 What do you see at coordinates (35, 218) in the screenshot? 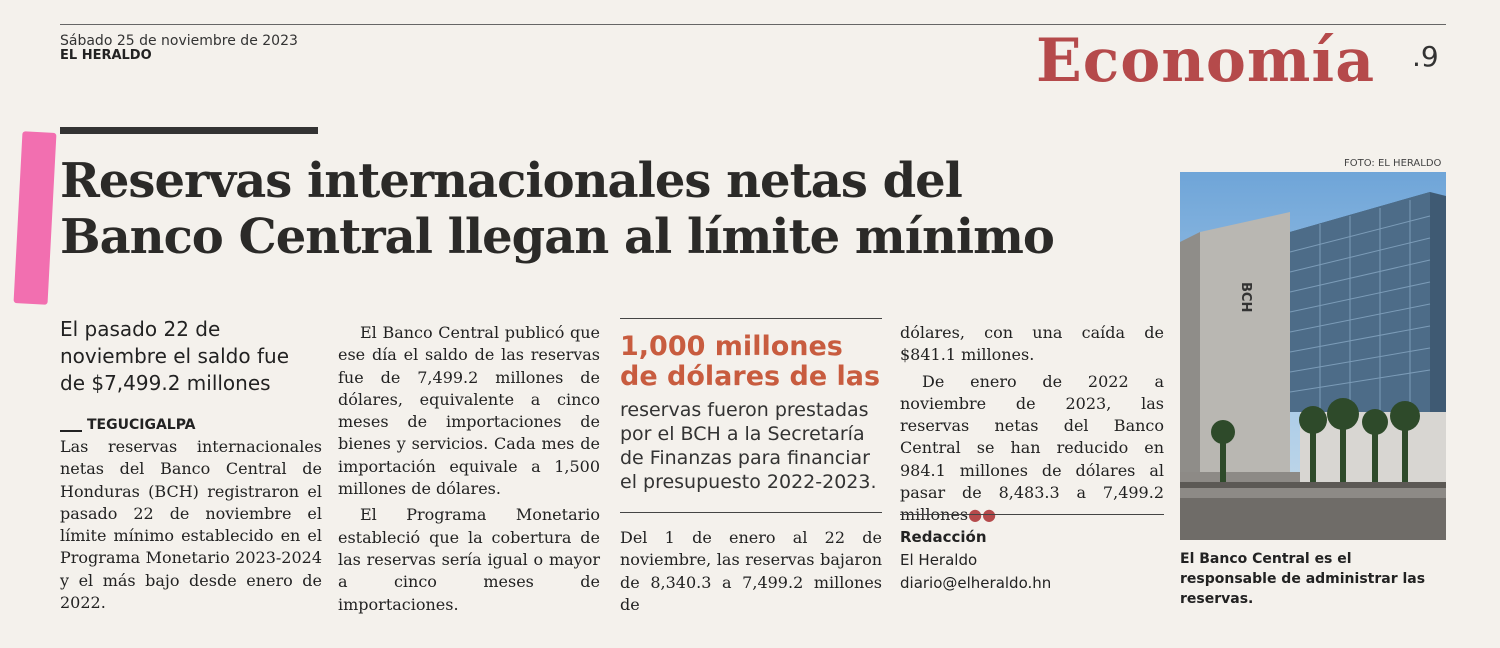
I see `highlighter-mark` at bounding box center [35, 218].